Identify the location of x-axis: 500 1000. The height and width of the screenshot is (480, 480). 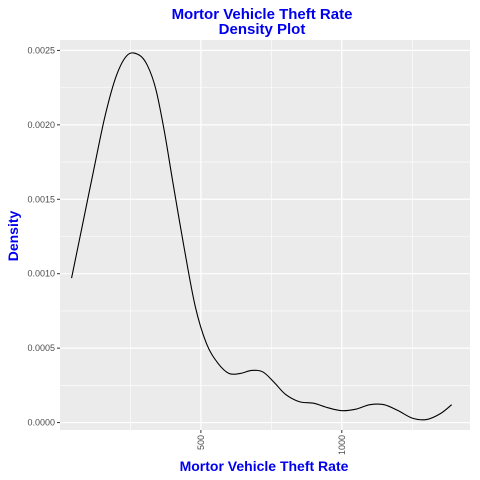
(271, 442).